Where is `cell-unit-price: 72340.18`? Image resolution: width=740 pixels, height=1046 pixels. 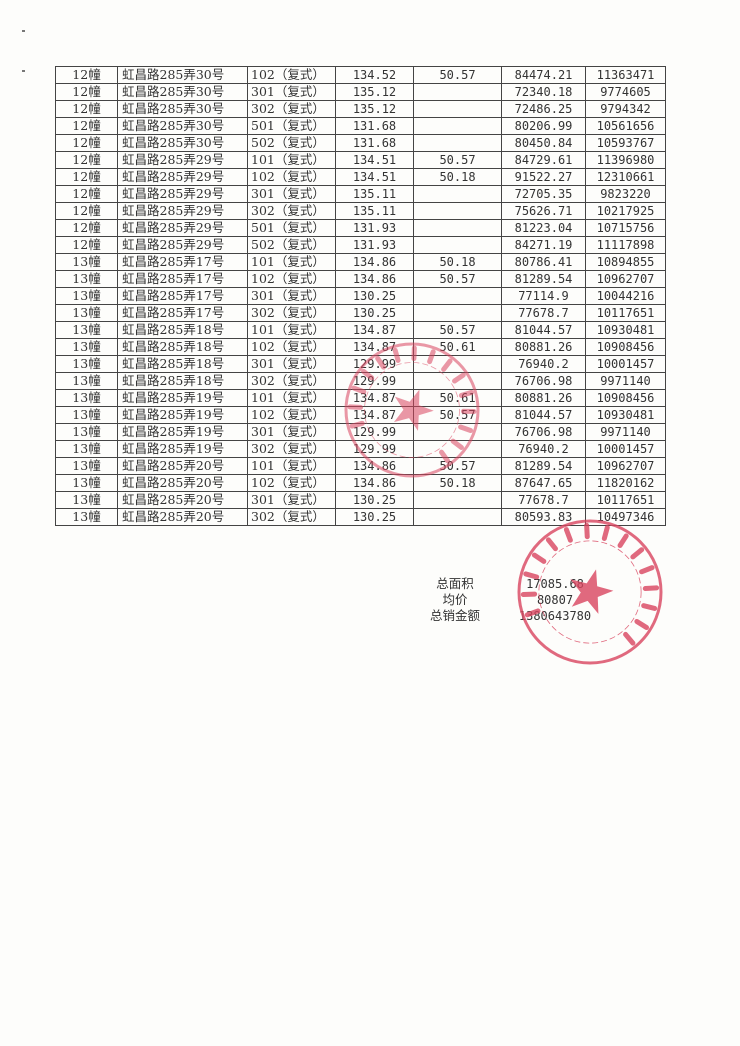 cell-unit-price: 72340.18 is located at coordinates (543, 92).